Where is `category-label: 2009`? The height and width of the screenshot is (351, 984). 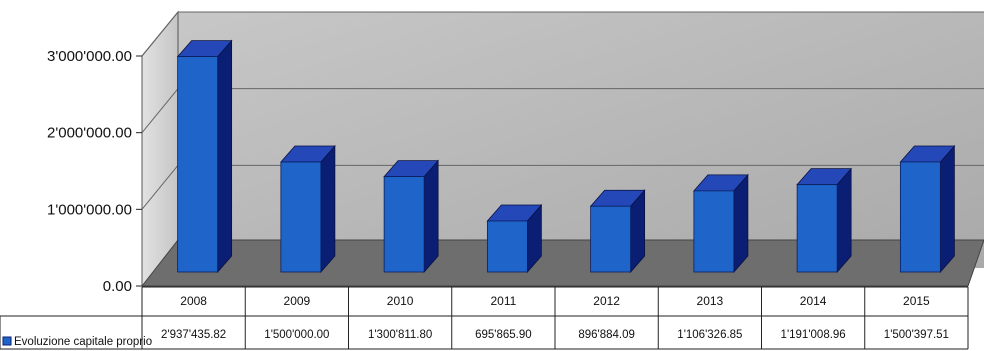
category-label: 2009 is located at coordinates (297, 301).